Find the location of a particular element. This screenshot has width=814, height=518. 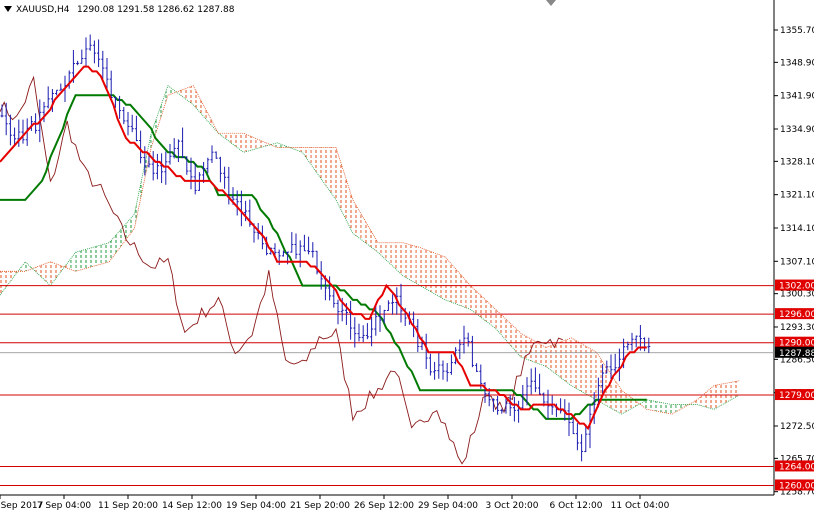

dropdown-arrow-icon is located at coordinates (8, 9).